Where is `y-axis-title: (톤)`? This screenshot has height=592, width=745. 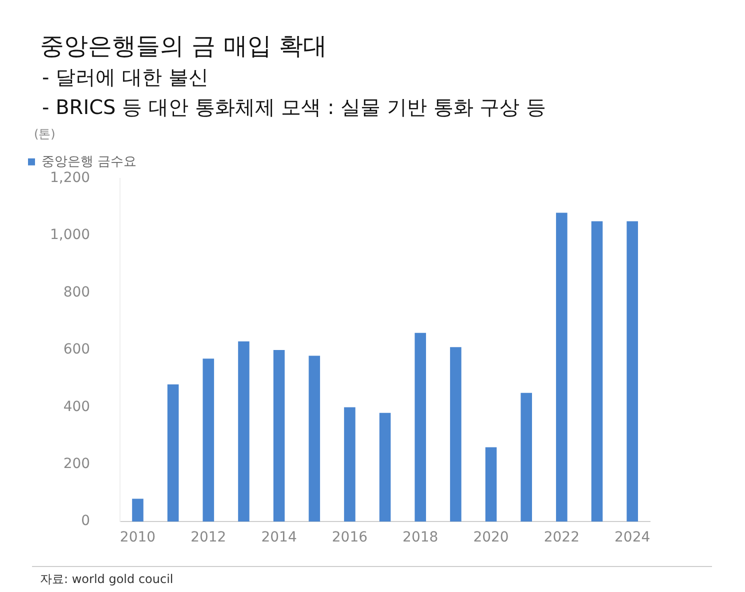 y-axis-title: (톤) is located at coordinates (45, 134).